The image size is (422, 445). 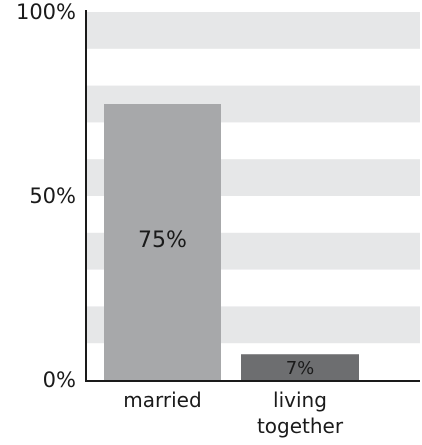 I want to click on y-tick-label: 100%, so click(x=46, y=12).